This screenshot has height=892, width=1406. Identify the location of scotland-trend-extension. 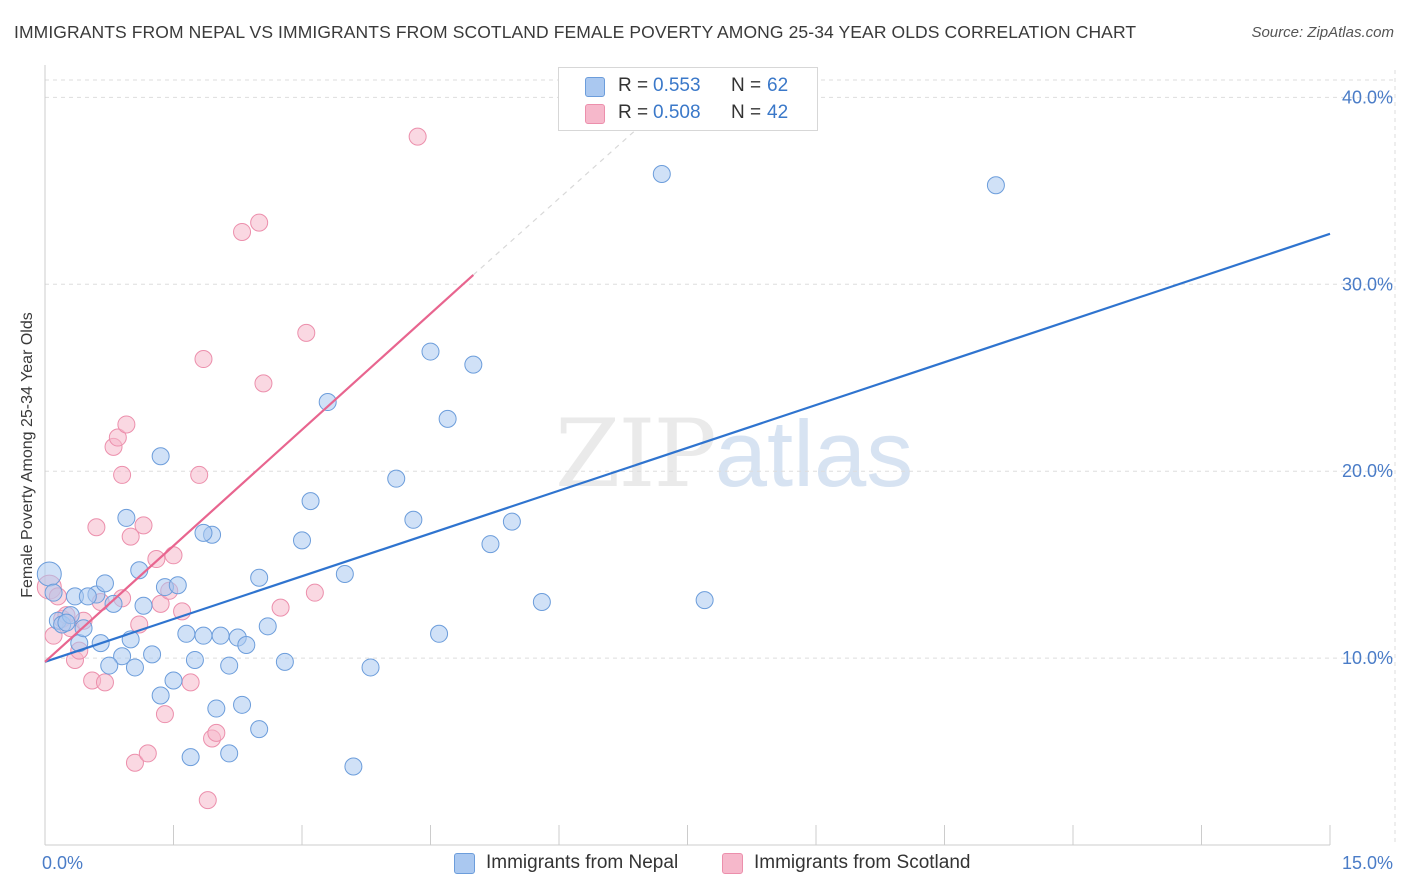
(567, 191).